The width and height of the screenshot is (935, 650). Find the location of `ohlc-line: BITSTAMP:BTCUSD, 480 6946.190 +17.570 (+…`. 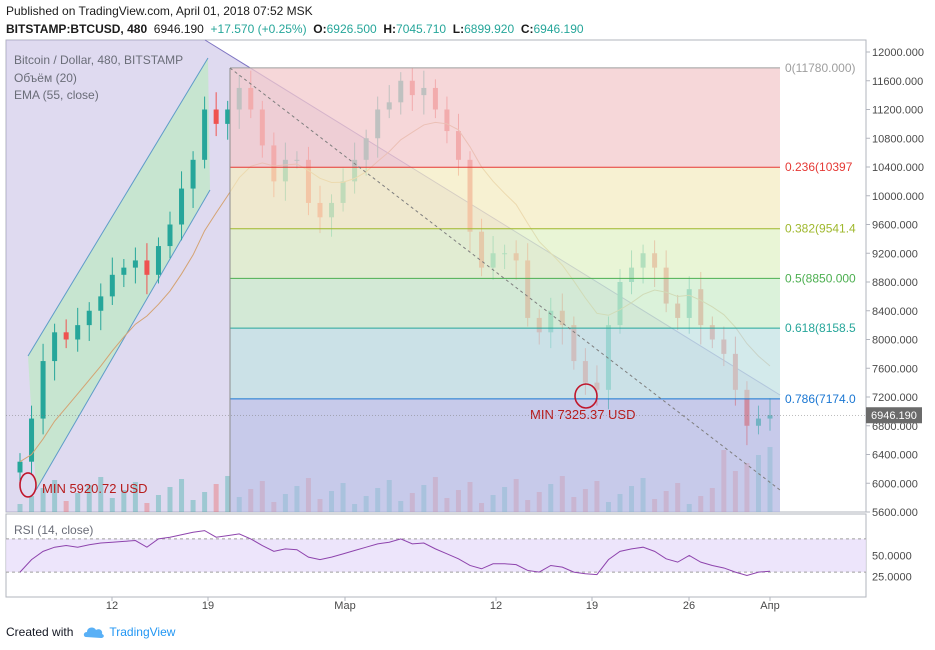

ohlc-line: BITSTAMP:BTCUSD, 480 6946.190 +17.570 (+… is located at coordinates (295, 29).